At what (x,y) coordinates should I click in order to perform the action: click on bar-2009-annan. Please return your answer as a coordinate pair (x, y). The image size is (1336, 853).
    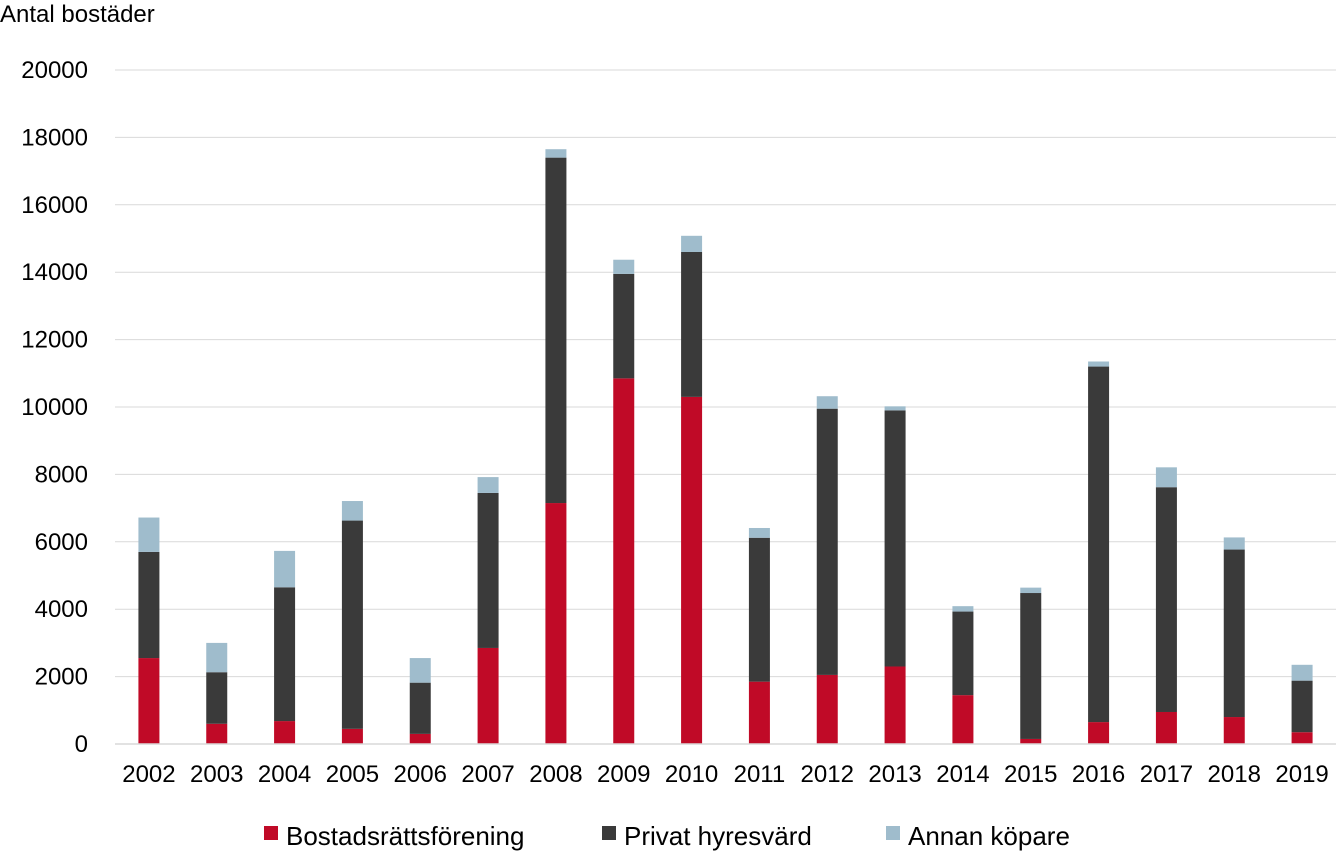
    Looking at the image, I should click on (624, 266).